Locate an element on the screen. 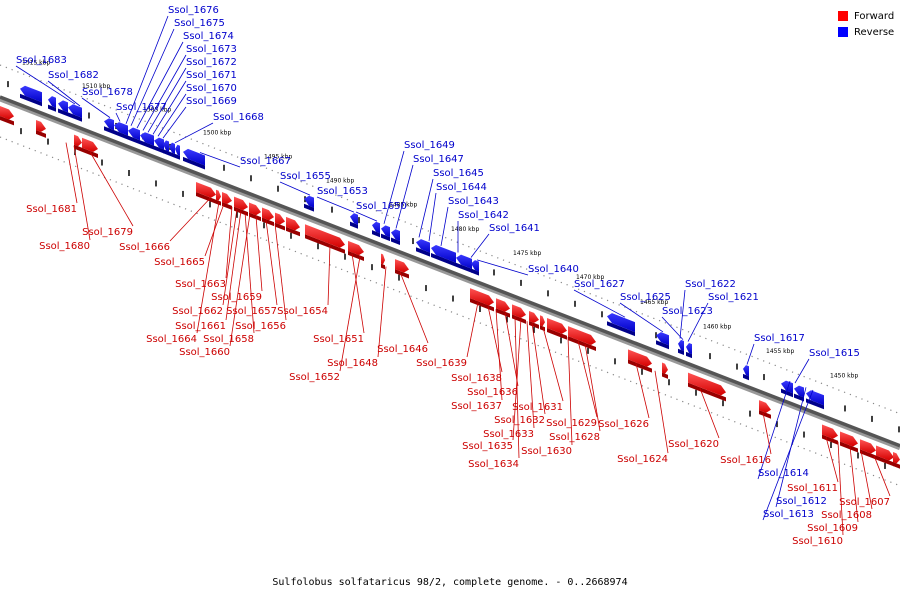  gene-label: Ssol_1620 is located at coordinates (693, 444).